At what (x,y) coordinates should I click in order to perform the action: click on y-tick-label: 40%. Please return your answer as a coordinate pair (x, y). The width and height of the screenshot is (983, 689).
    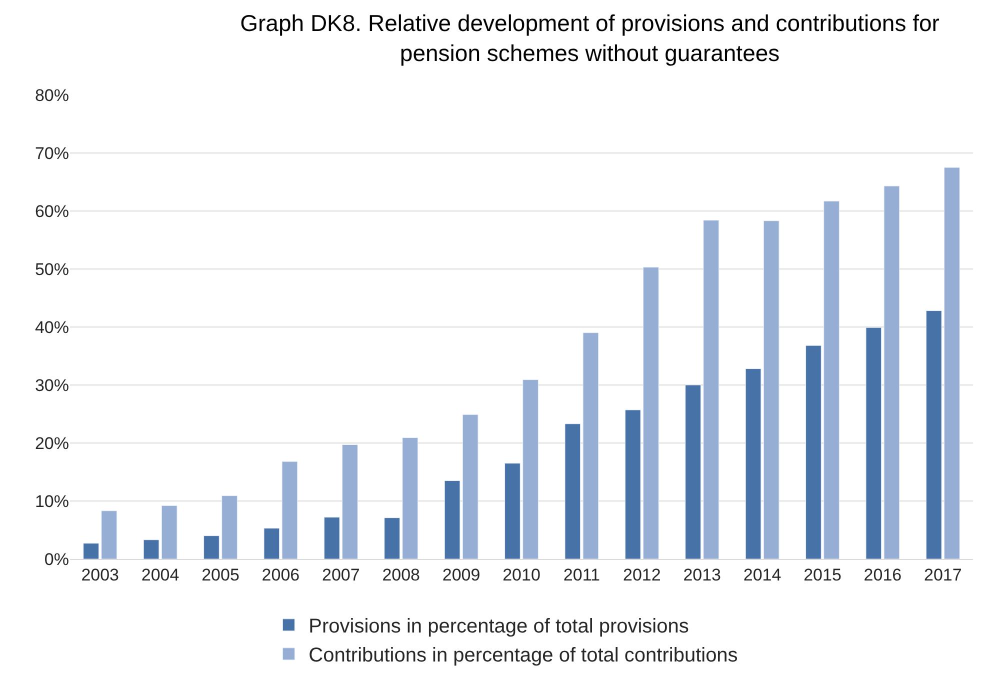
    Looking at the image, I should click on (51, 327).